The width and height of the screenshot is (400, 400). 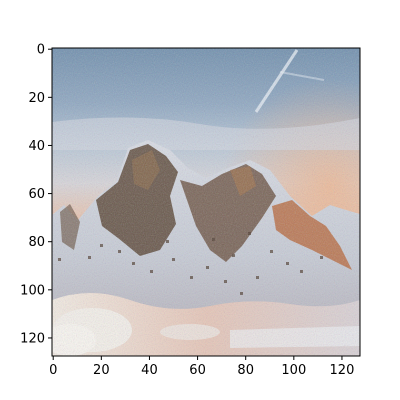 I want to click on x-tick-label: 60, so click(x=197, y=370).